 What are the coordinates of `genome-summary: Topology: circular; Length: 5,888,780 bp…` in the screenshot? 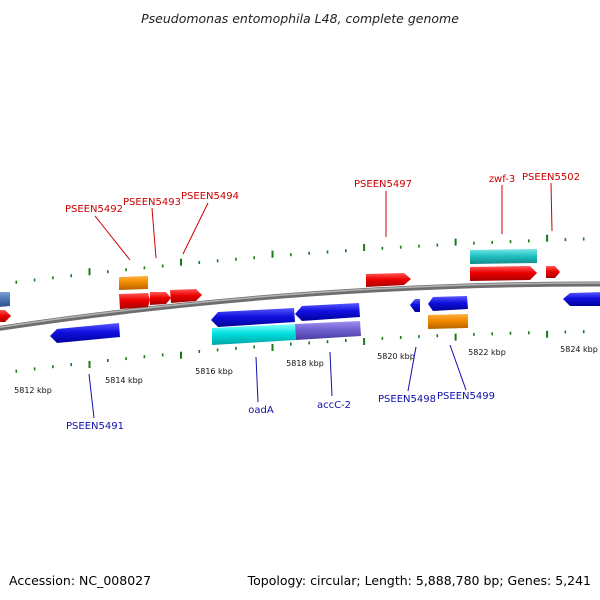 It's located at (419, 580).